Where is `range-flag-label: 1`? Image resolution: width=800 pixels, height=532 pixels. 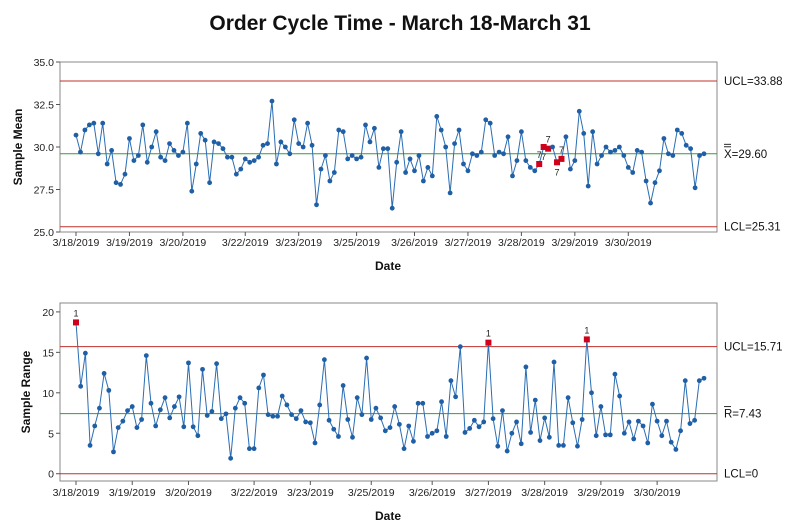 range-flag-label: 1 is located at coordinates (75, 313).